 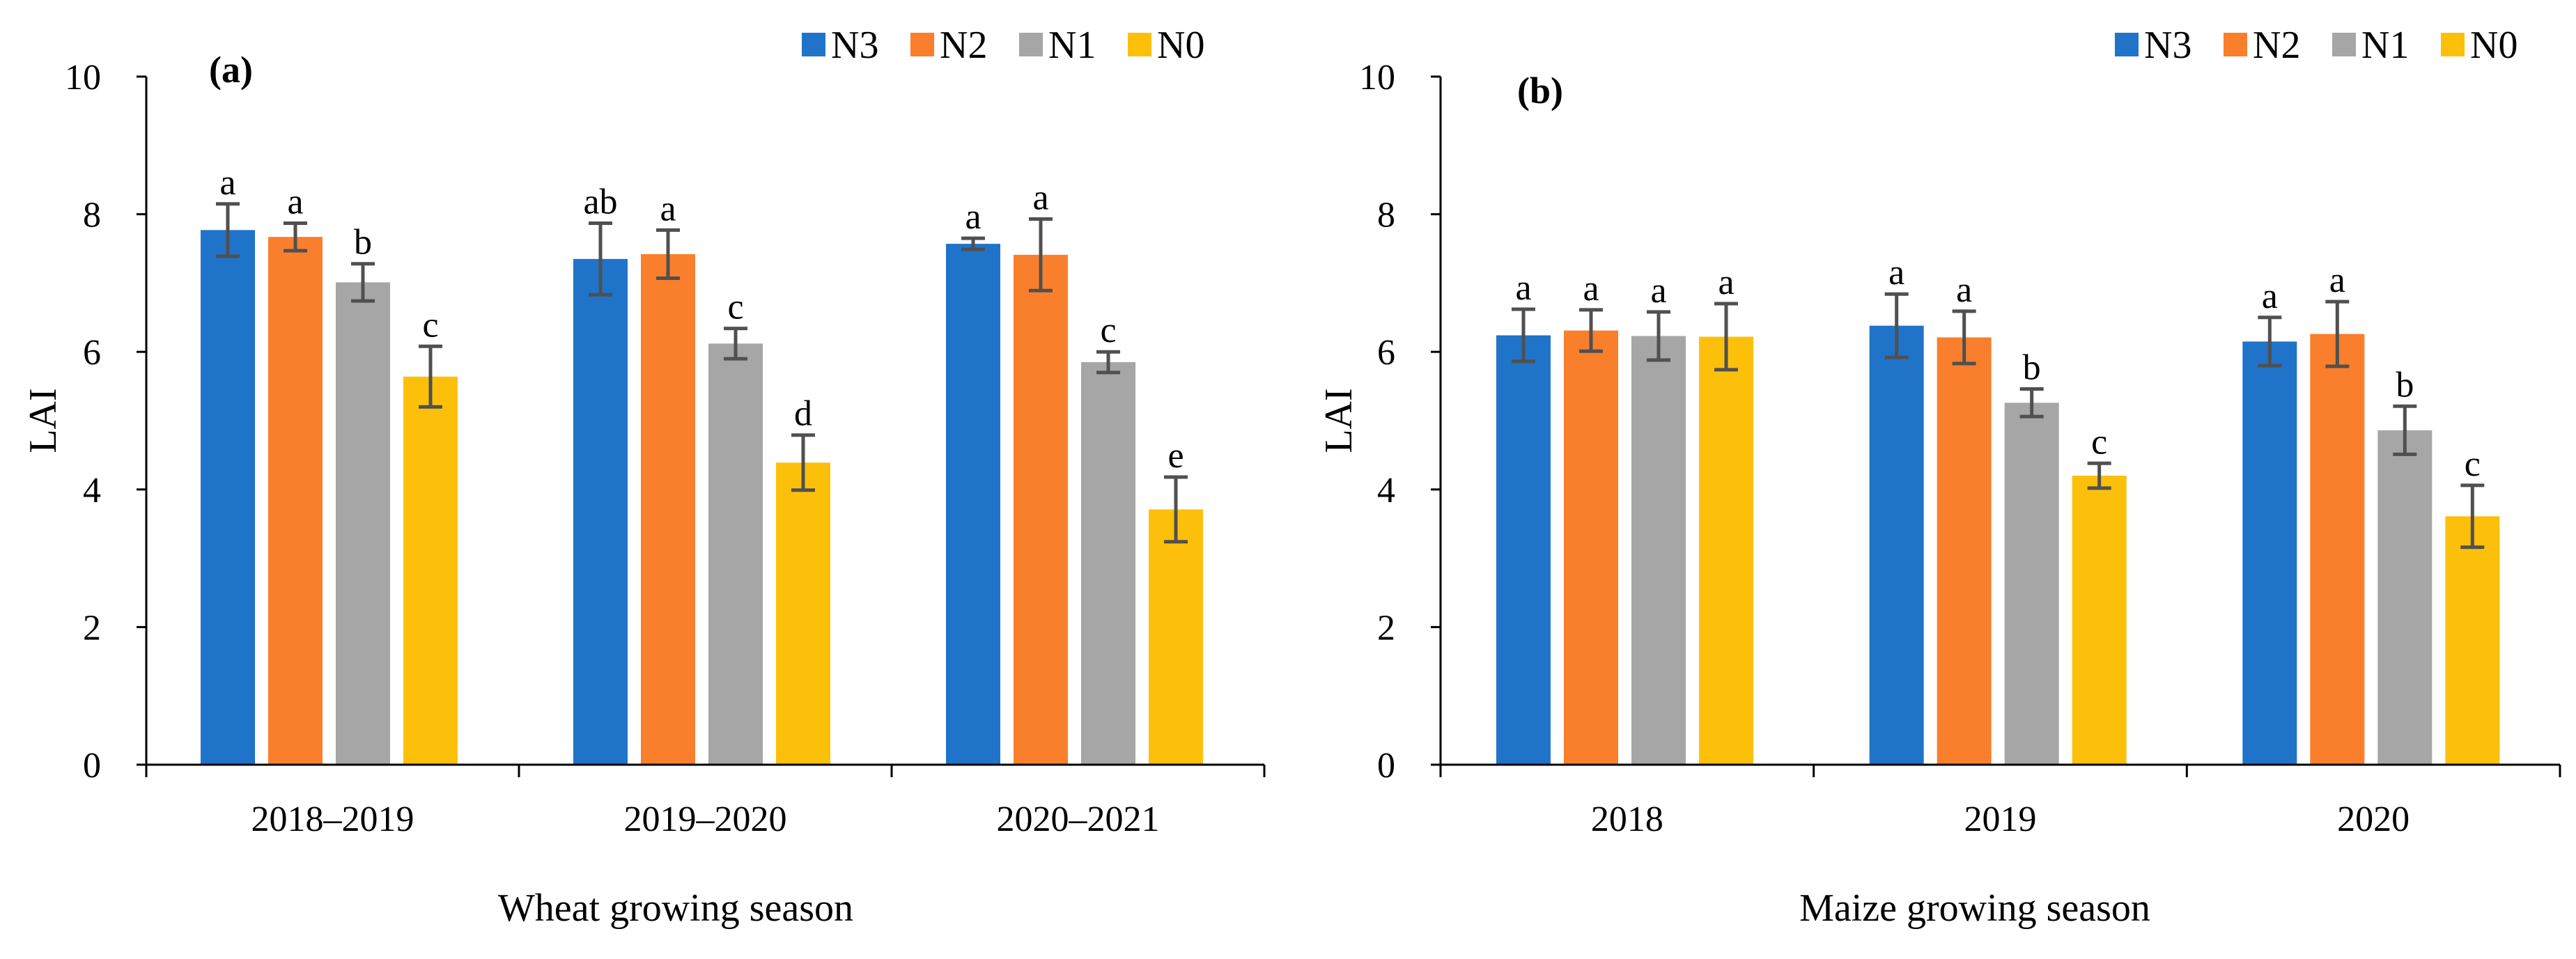 What do you see at coordinates (735, 307) in the screenshot?
I see `significance-letter-N1-1: c` at bounding box center [735, 307].